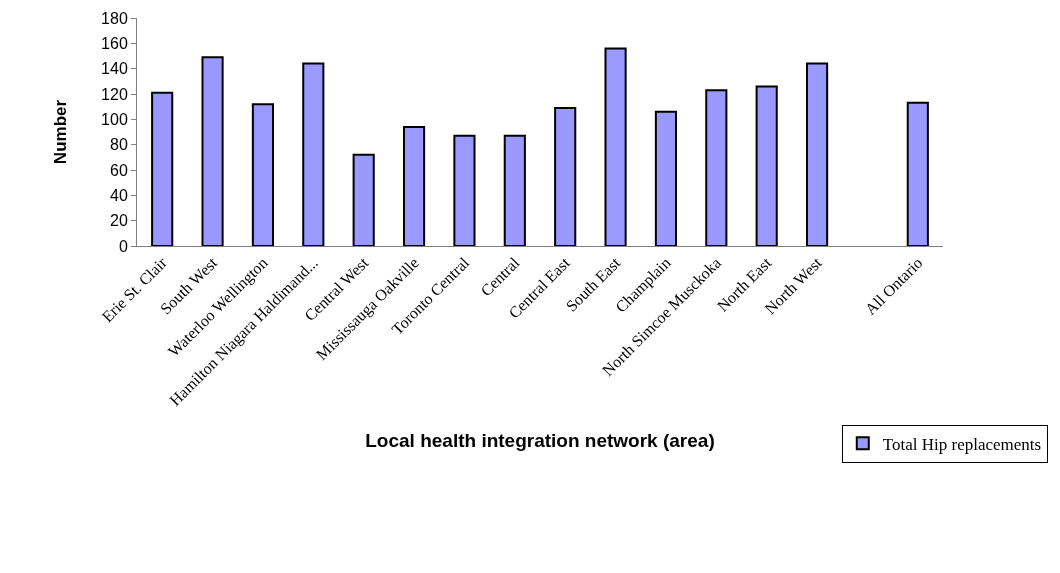  I want to click on y-tick-label: 40, so click(119, 195).